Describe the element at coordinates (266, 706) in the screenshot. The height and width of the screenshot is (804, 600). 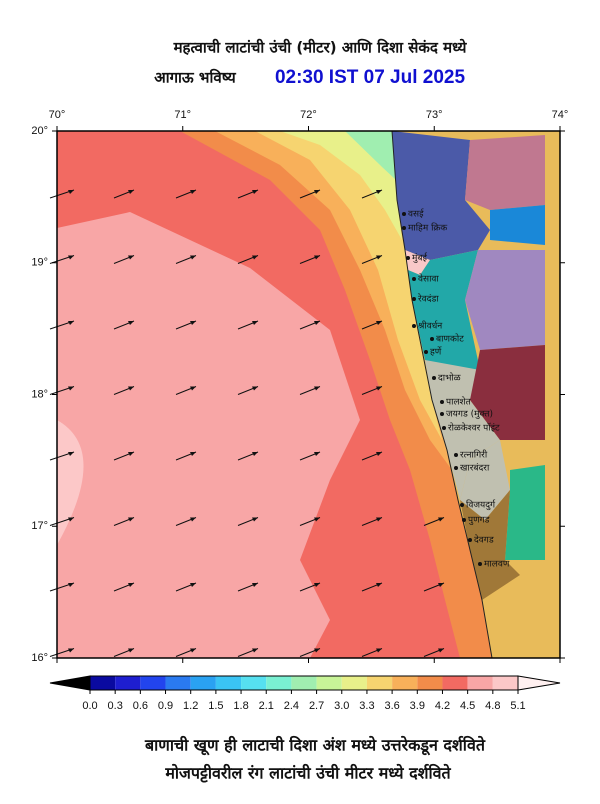
I see `colorbar-label: 2.1` at that location.